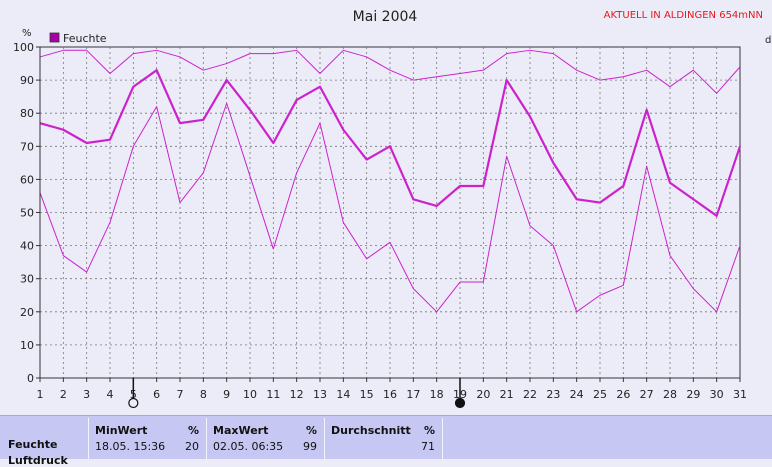  Describe the element at coordinates (133, 403) in the screenshot. I see `moon-full-icon` at that location.